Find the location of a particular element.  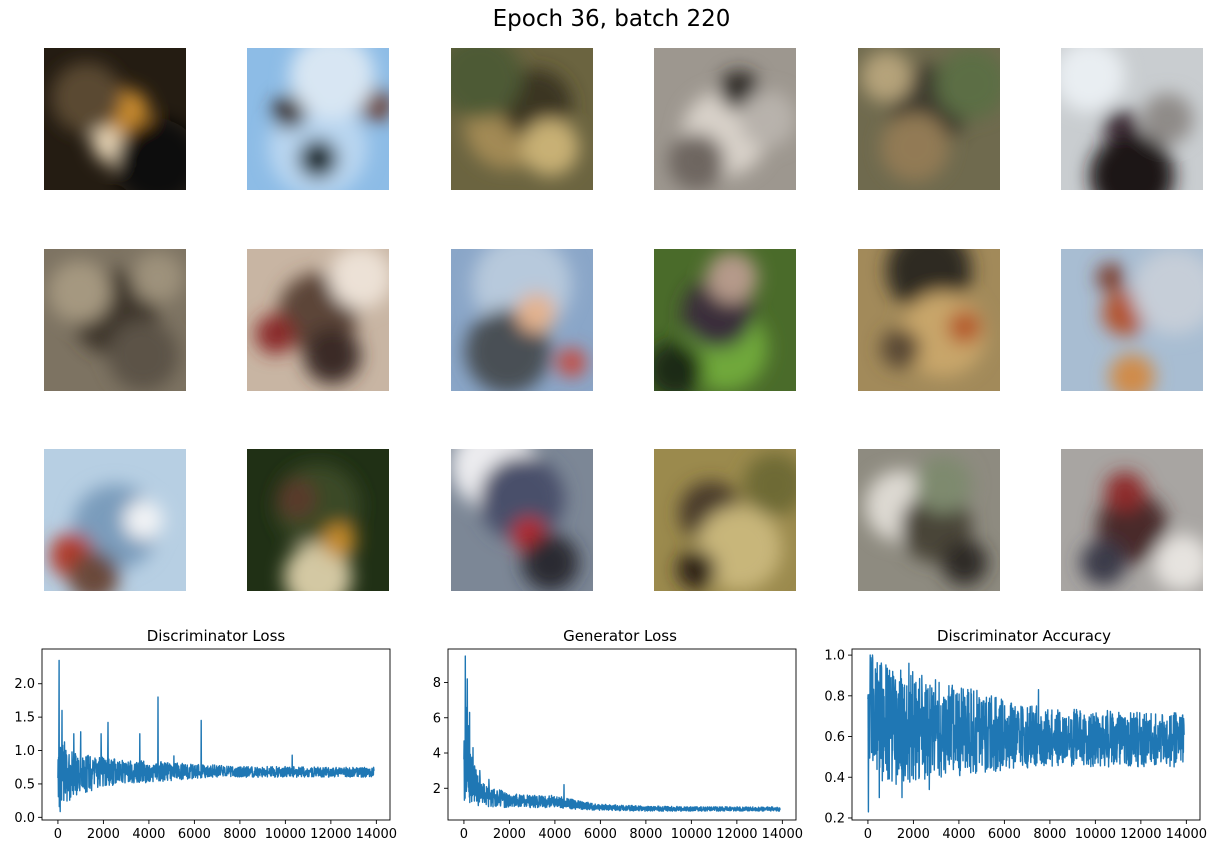

y-tick-label: 0.0 is located at coordinates (24, 818).